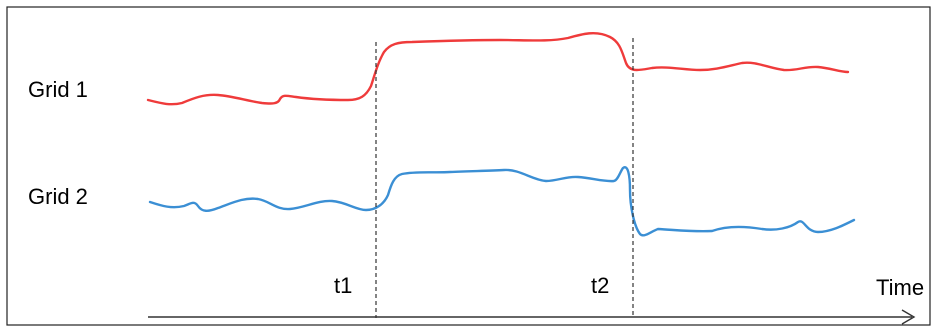 The height and width of the screenshot is (331, 938). What do you see at coordinates (58, 89) in the screenshot?
I see `grid-1-label: Grid 1` at bounding box center [58, 89].